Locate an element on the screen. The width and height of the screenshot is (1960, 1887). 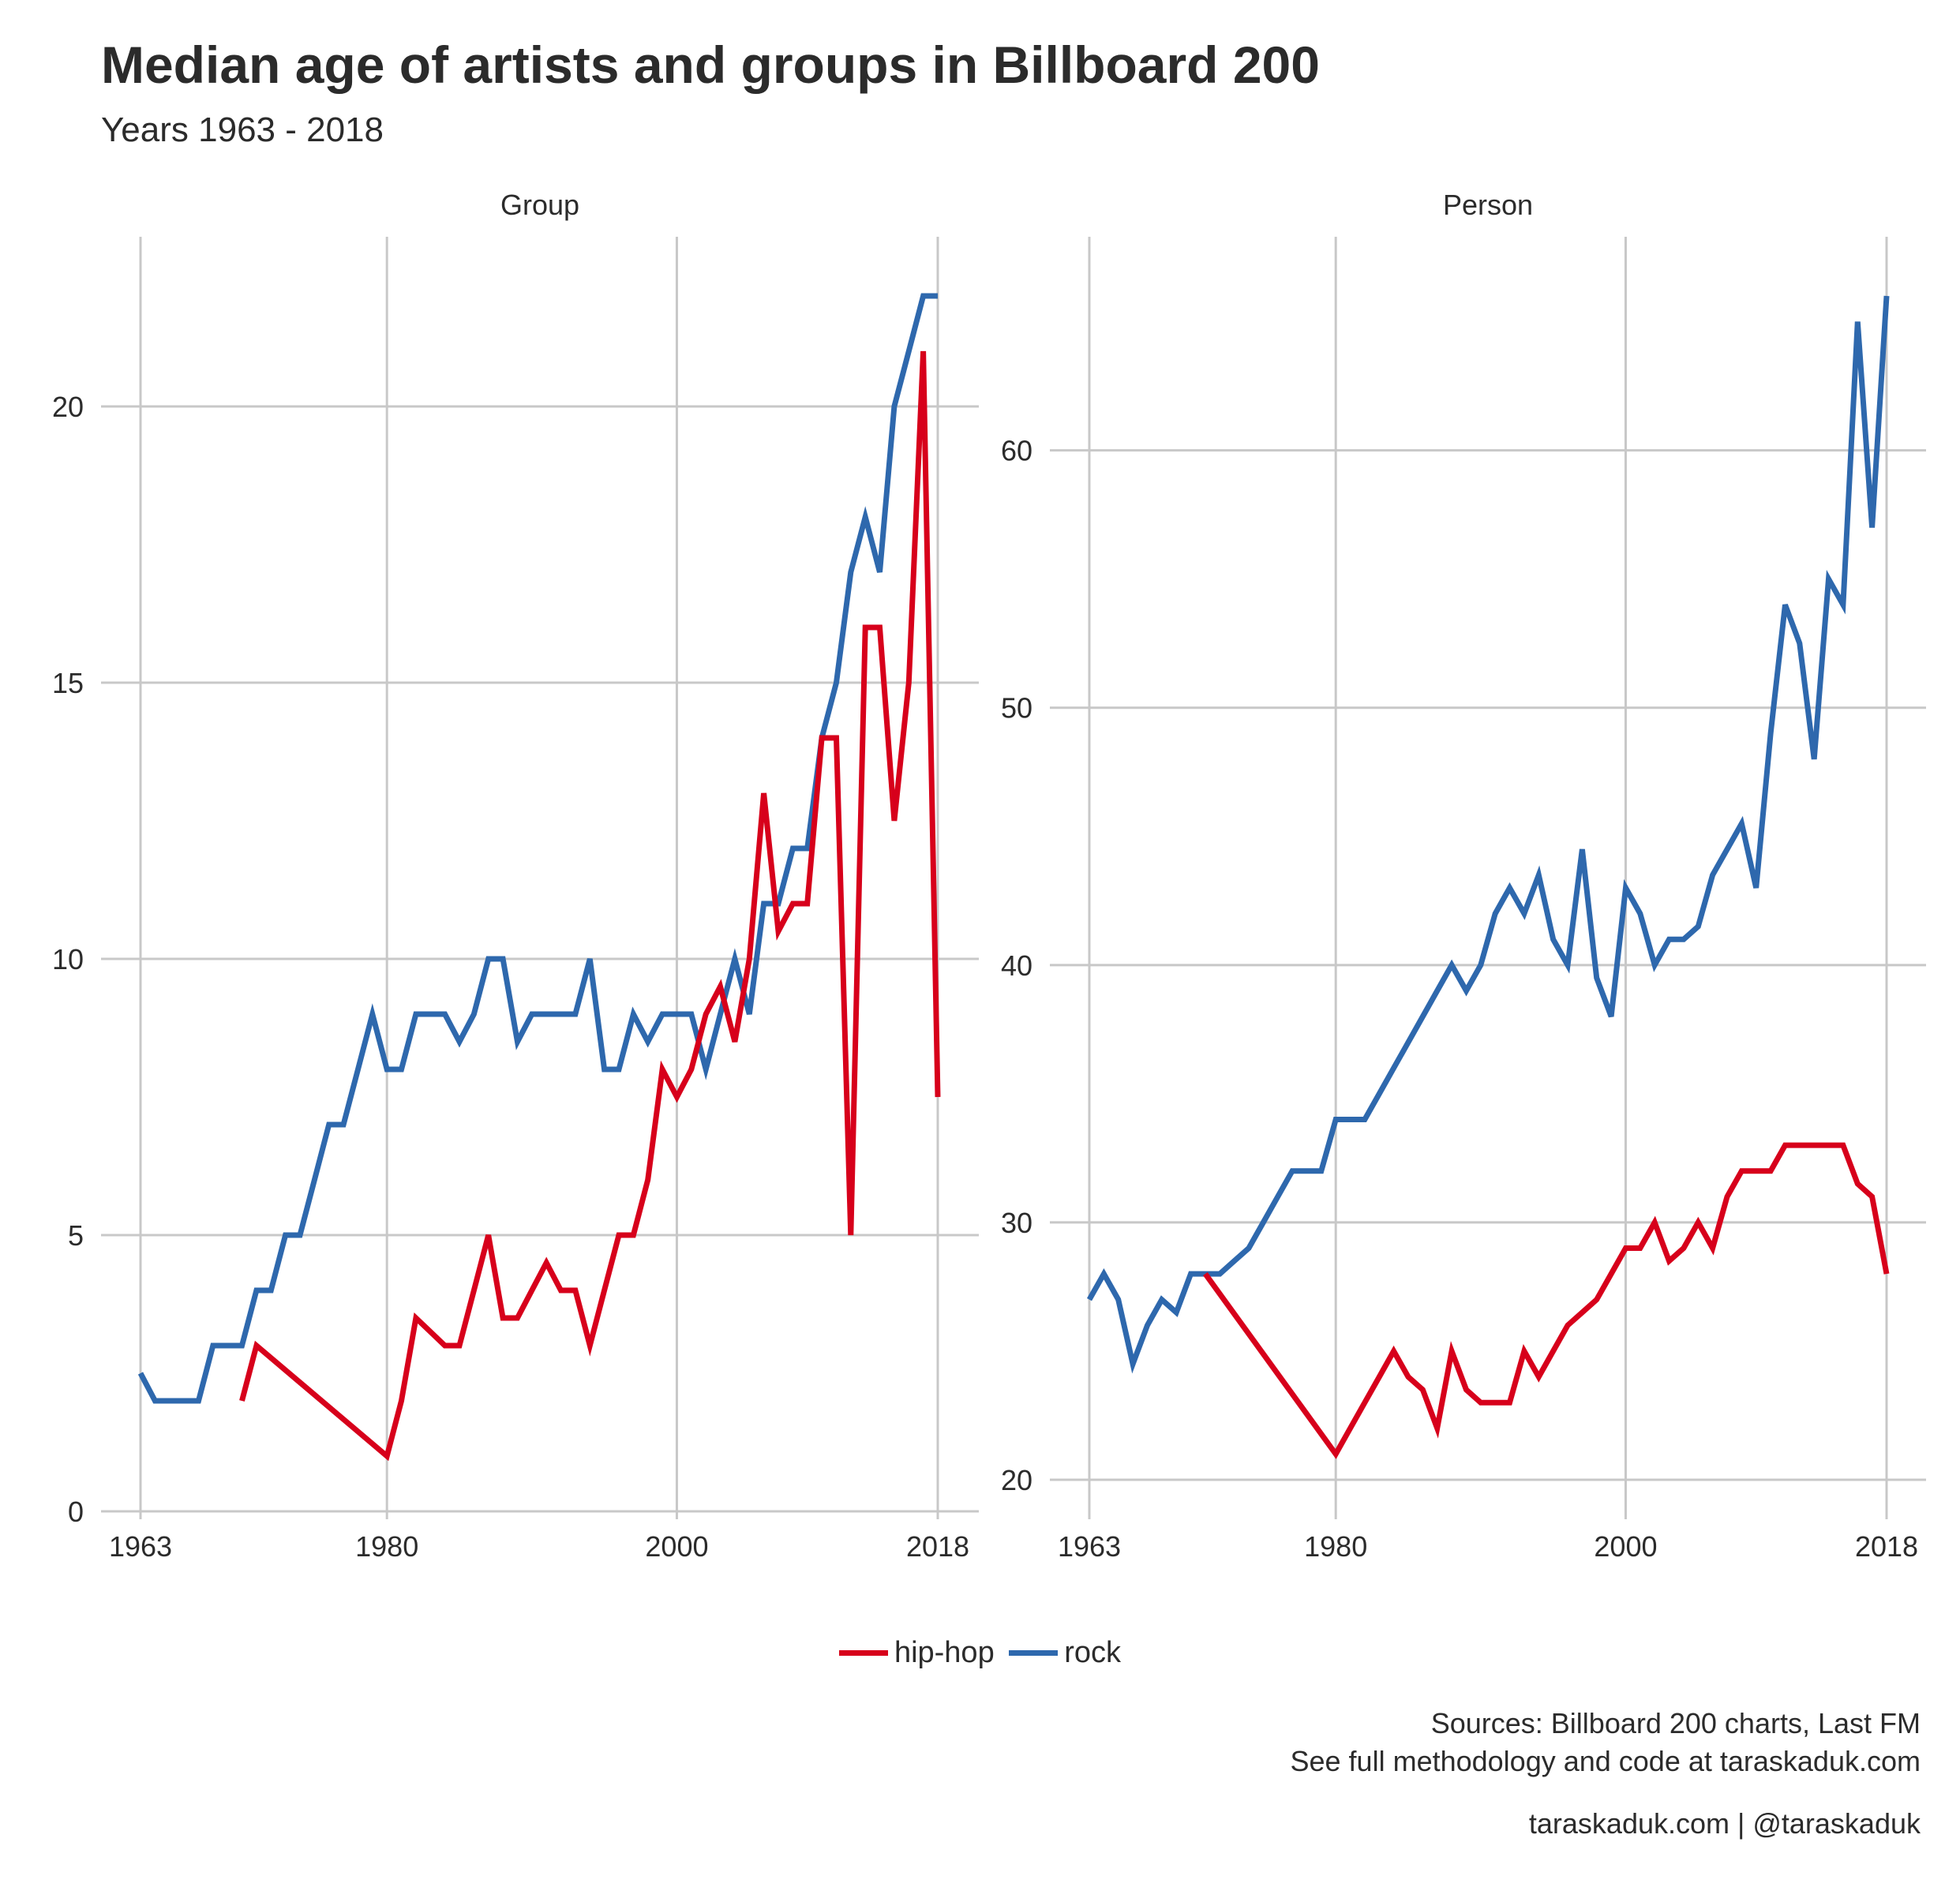
chart-subtitle: Years 1963 - 2018 is located at coordinates (242, 129).